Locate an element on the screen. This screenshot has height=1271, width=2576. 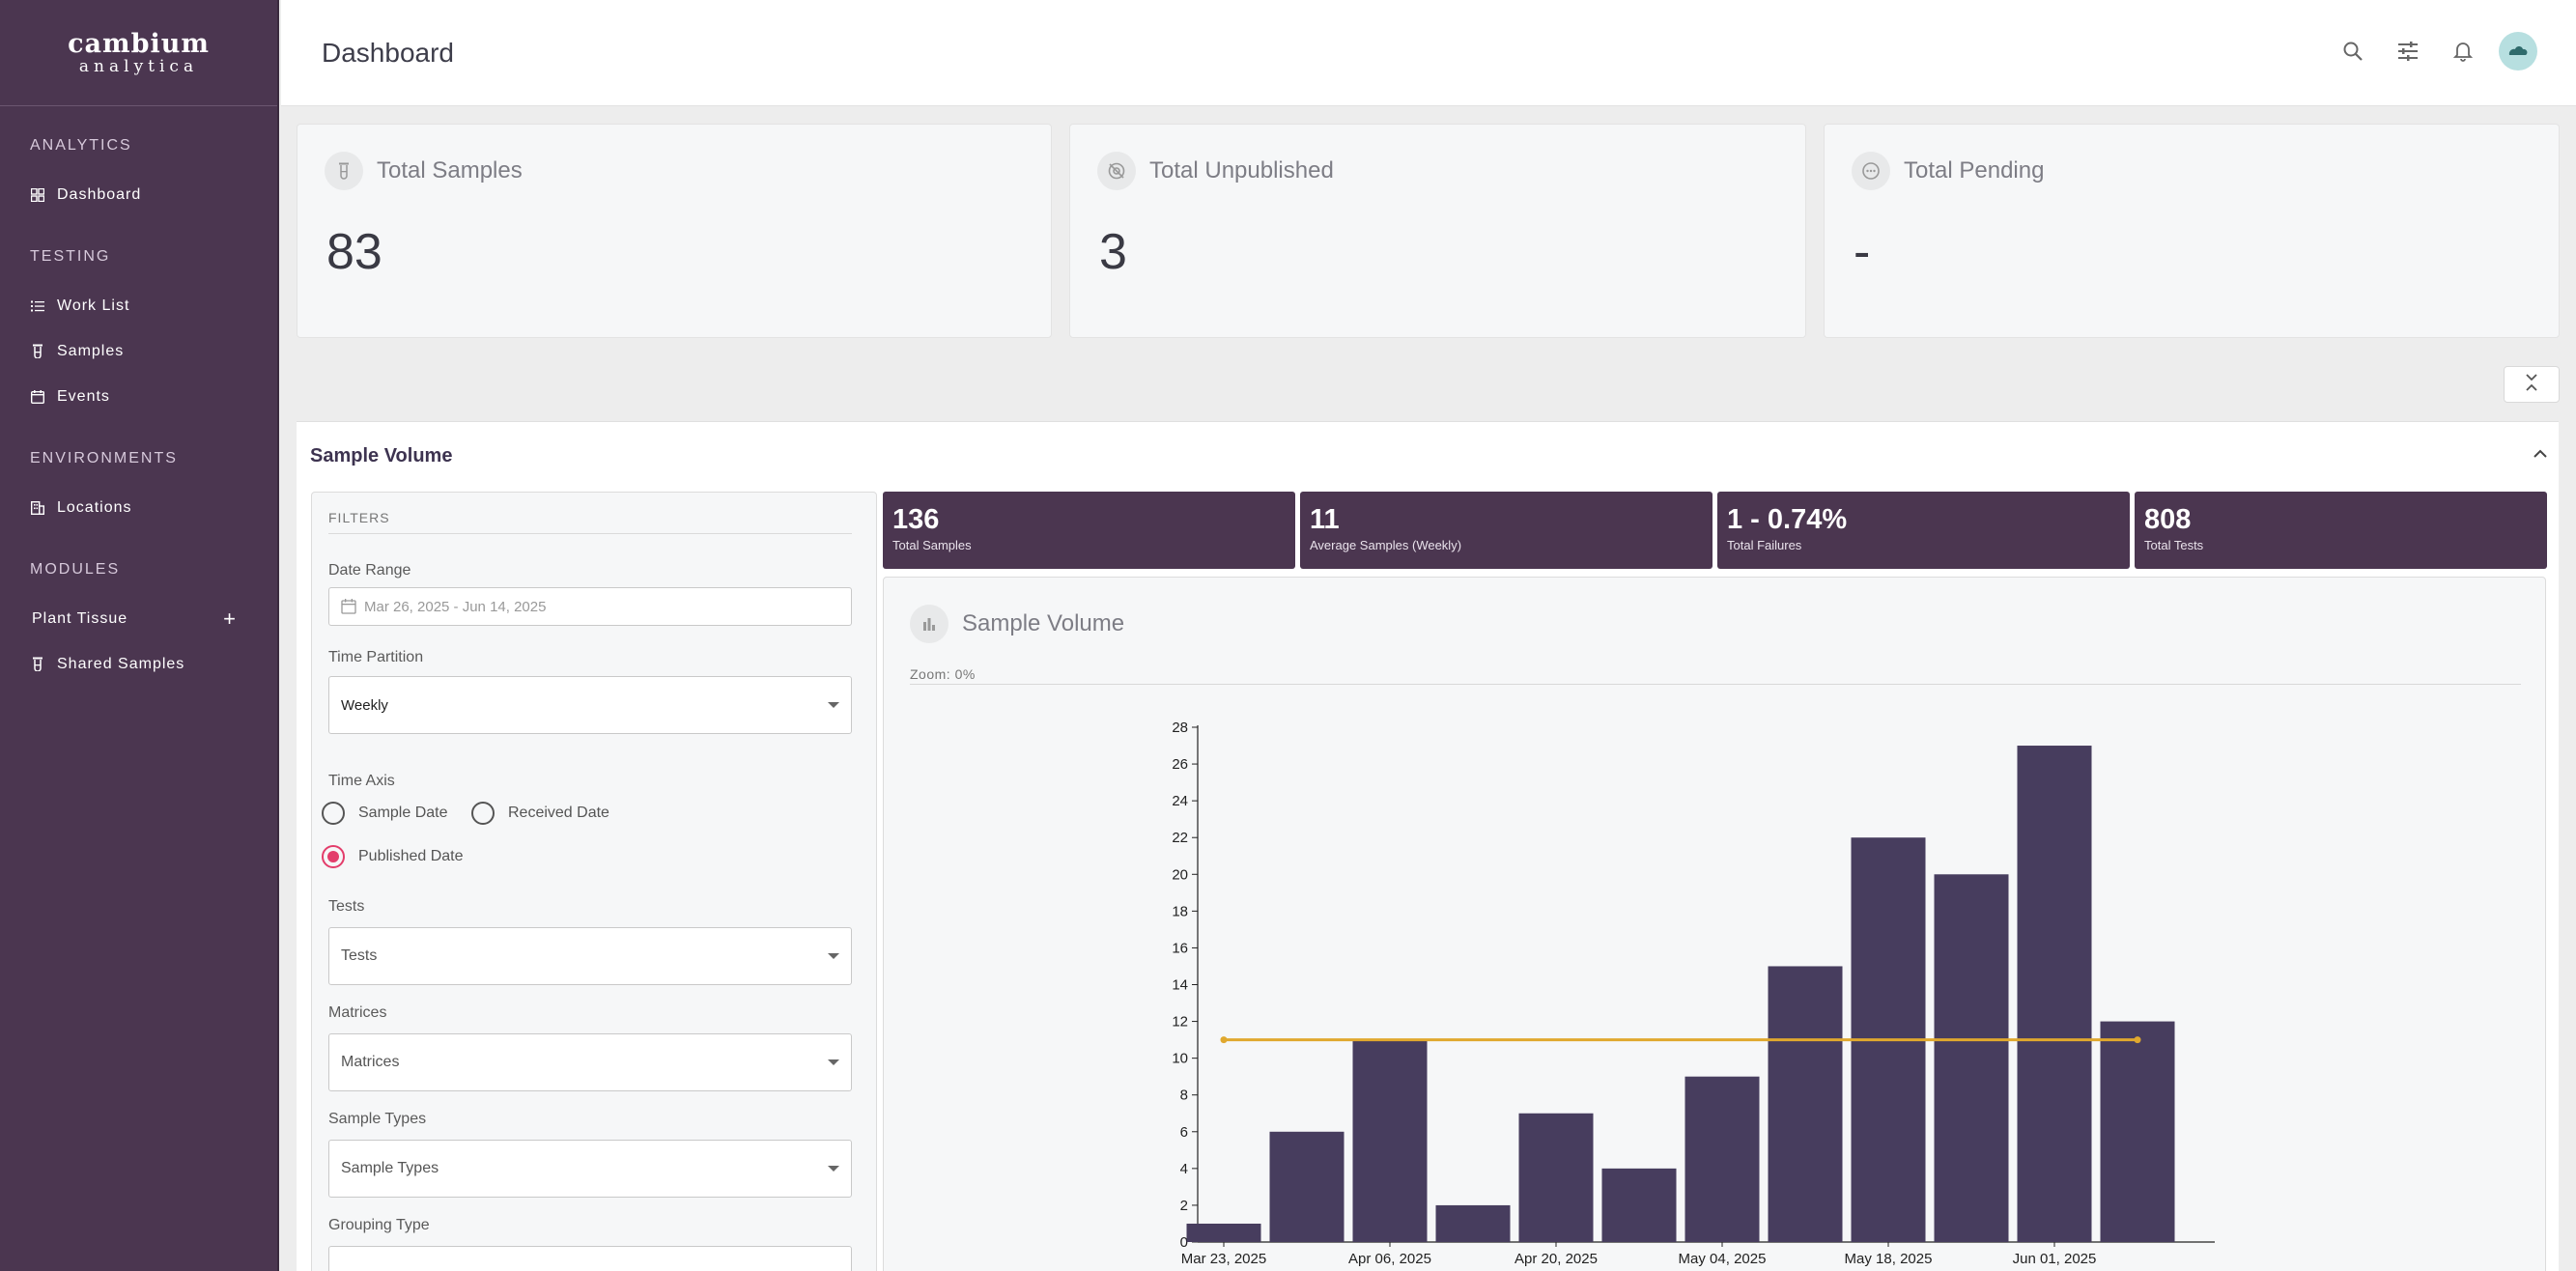
kpi-average-samples: 11 Average Samples (Weekly) is located at coordinates (1506, 530).